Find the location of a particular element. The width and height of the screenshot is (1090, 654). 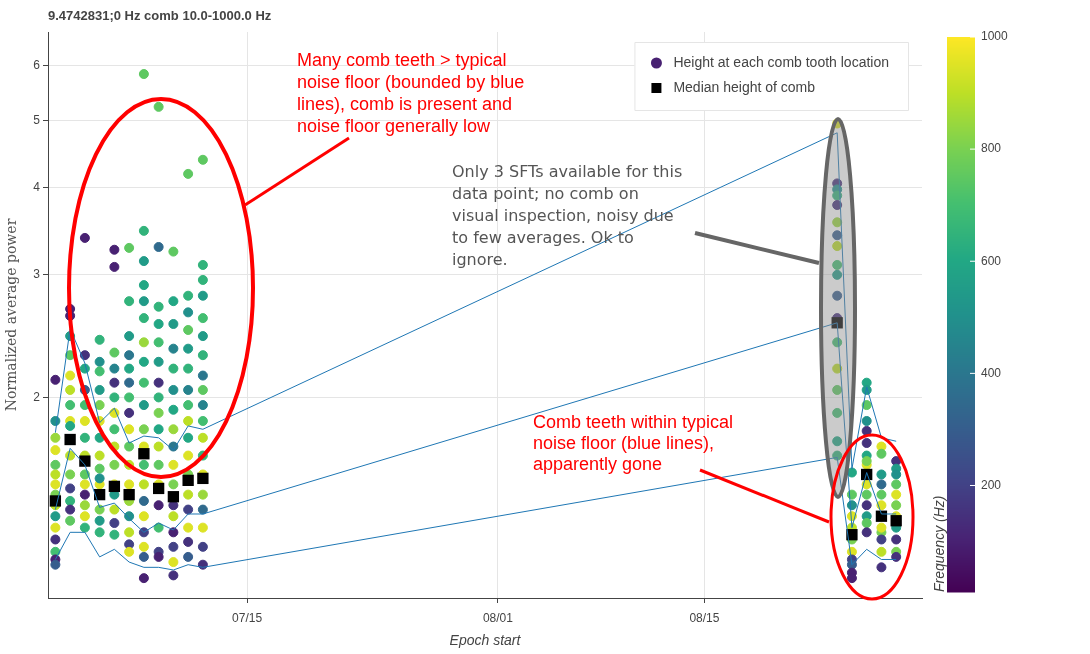

x-tick-label: 08/01 is located at coordinates (498, 617).